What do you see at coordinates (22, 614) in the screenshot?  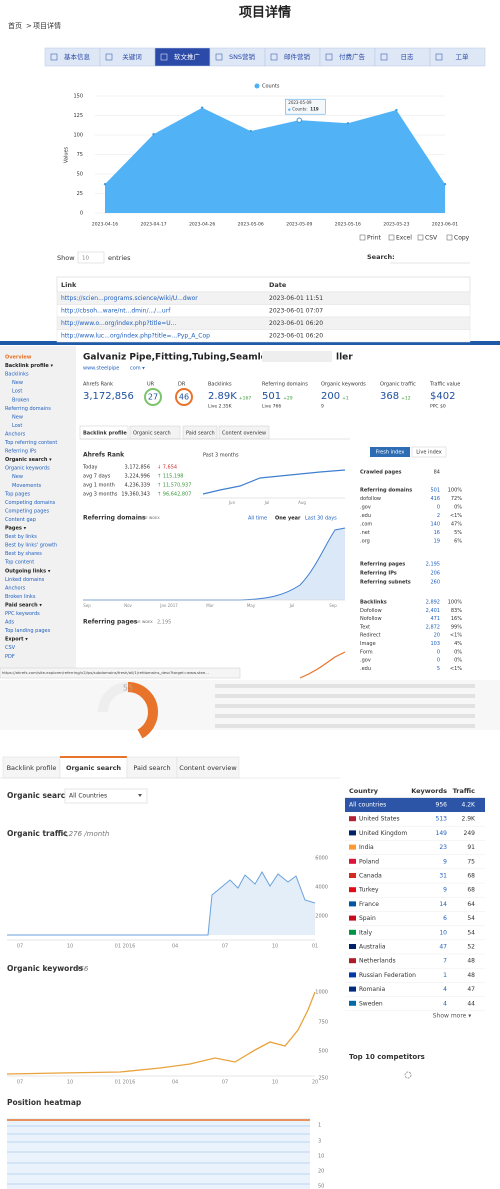 I see `sidebar-item: PPC keywords` at bounding box center [22, 614].